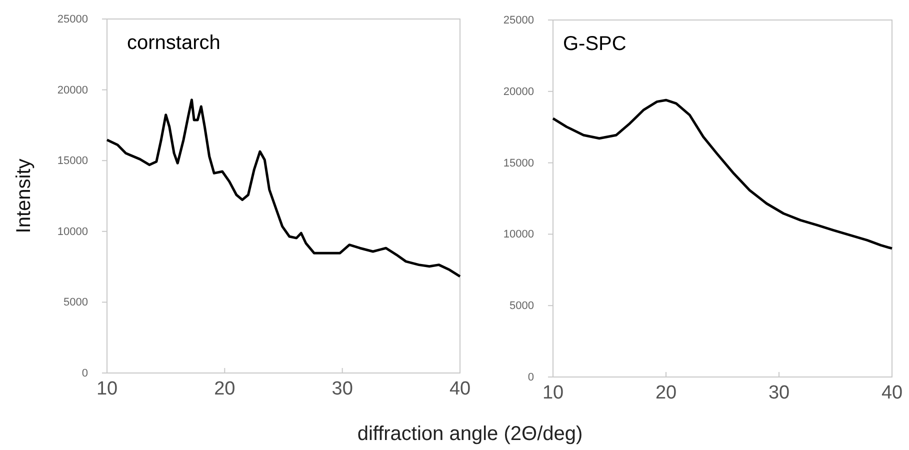 This screenshot has height=450, width=909. Describe the element at coordinates (723, 174) in the screenshot. I see `line-series` at that location.